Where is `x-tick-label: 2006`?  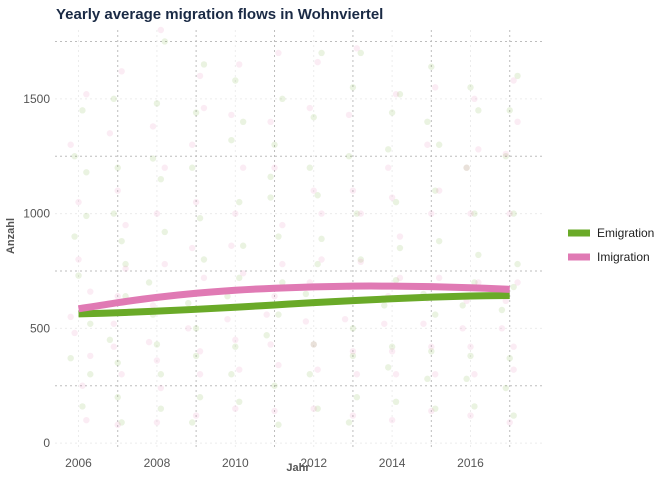
x-tick-label: 2006 is located at coordinates (78, 463).